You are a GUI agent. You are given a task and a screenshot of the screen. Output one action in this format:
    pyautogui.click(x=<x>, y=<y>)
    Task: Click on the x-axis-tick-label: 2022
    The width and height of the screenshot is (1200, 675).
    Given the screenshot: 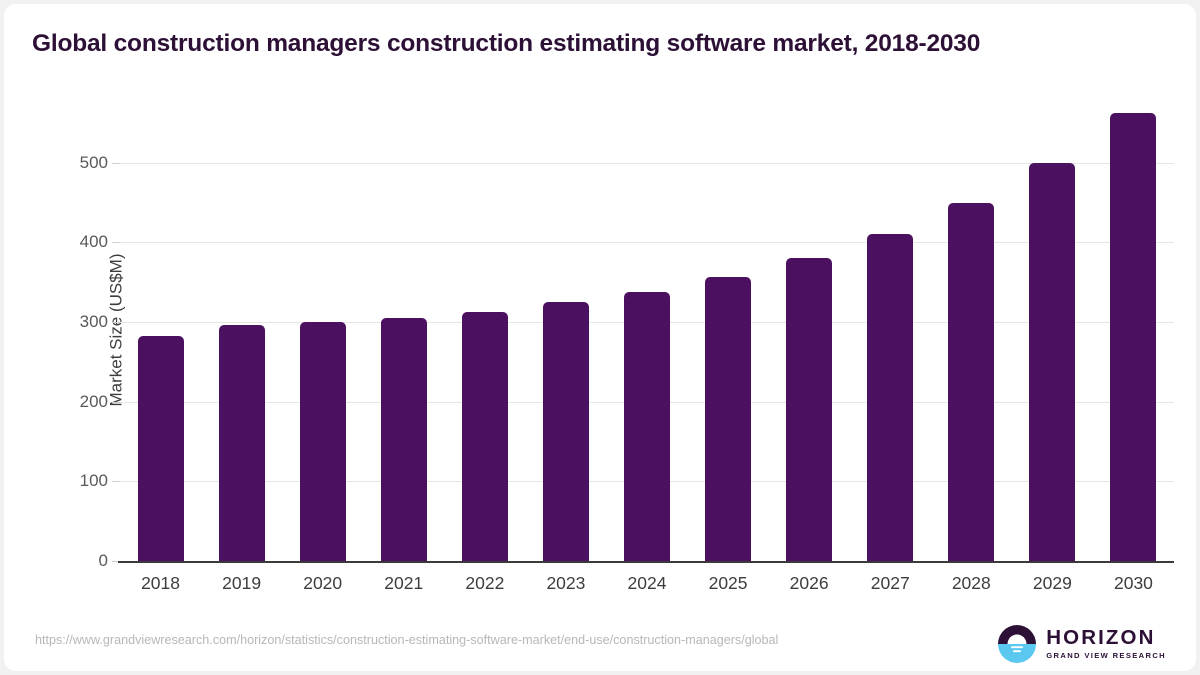 What is the action you would take?
    pyautogui.click(x=485, y=583)
    